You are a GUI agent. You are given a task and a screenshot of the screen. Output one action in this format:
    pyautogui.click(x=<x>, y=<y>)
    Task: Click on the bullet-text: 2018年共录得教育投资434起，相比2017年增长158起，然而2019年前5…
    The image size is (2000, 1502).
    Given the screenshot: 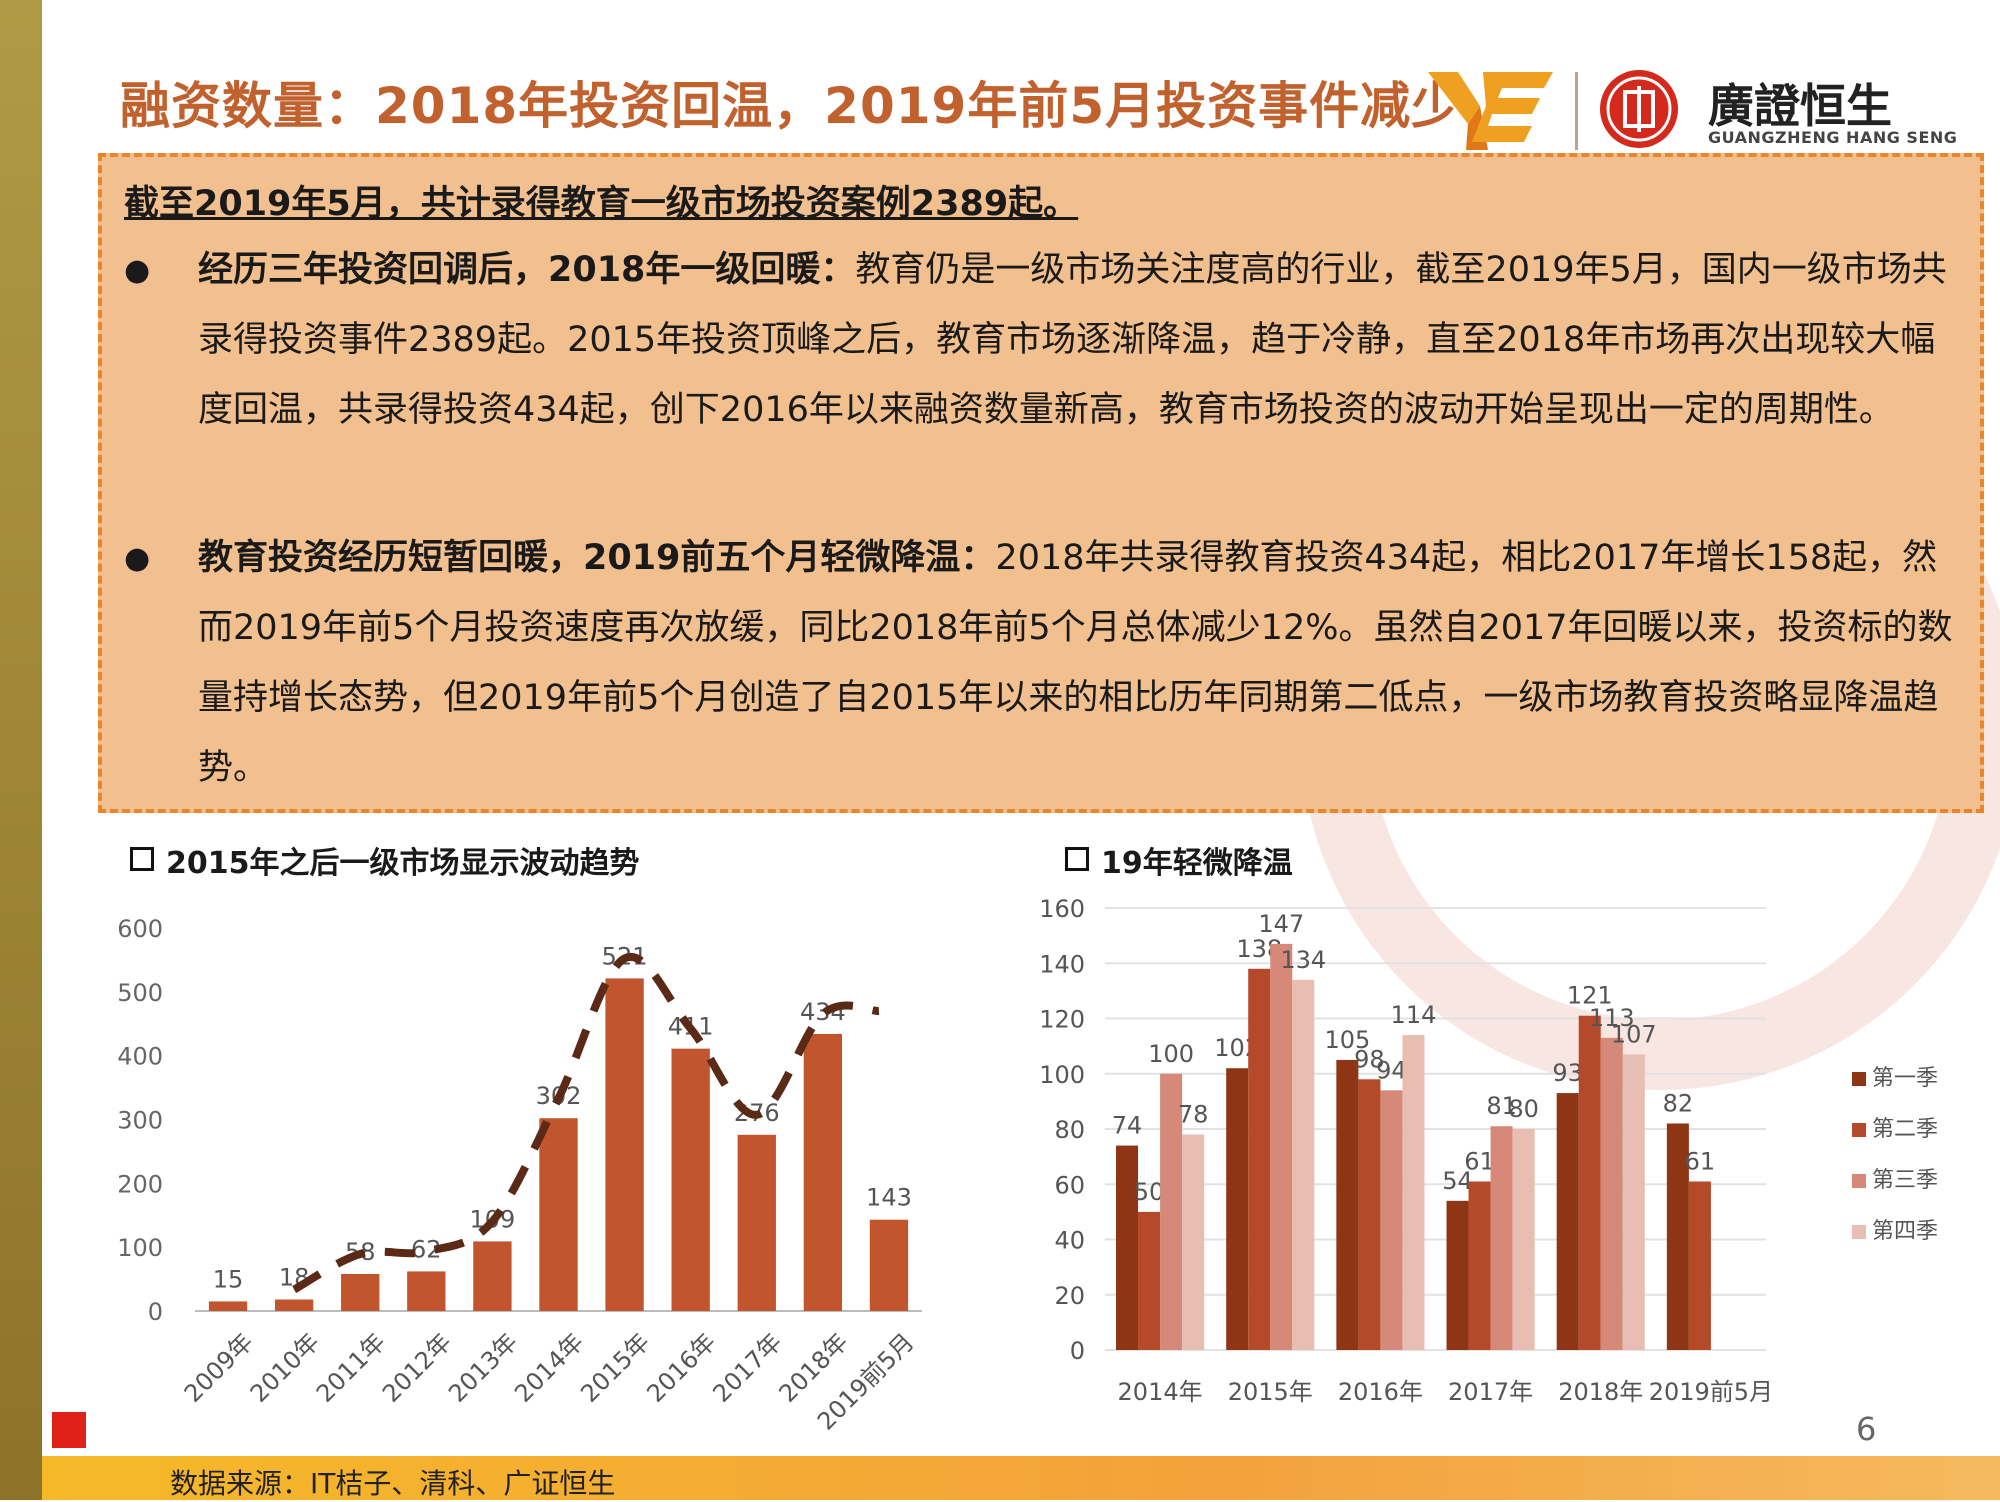 What is the action you would take?
    pyautogui.click(x=1075, y=663)
    